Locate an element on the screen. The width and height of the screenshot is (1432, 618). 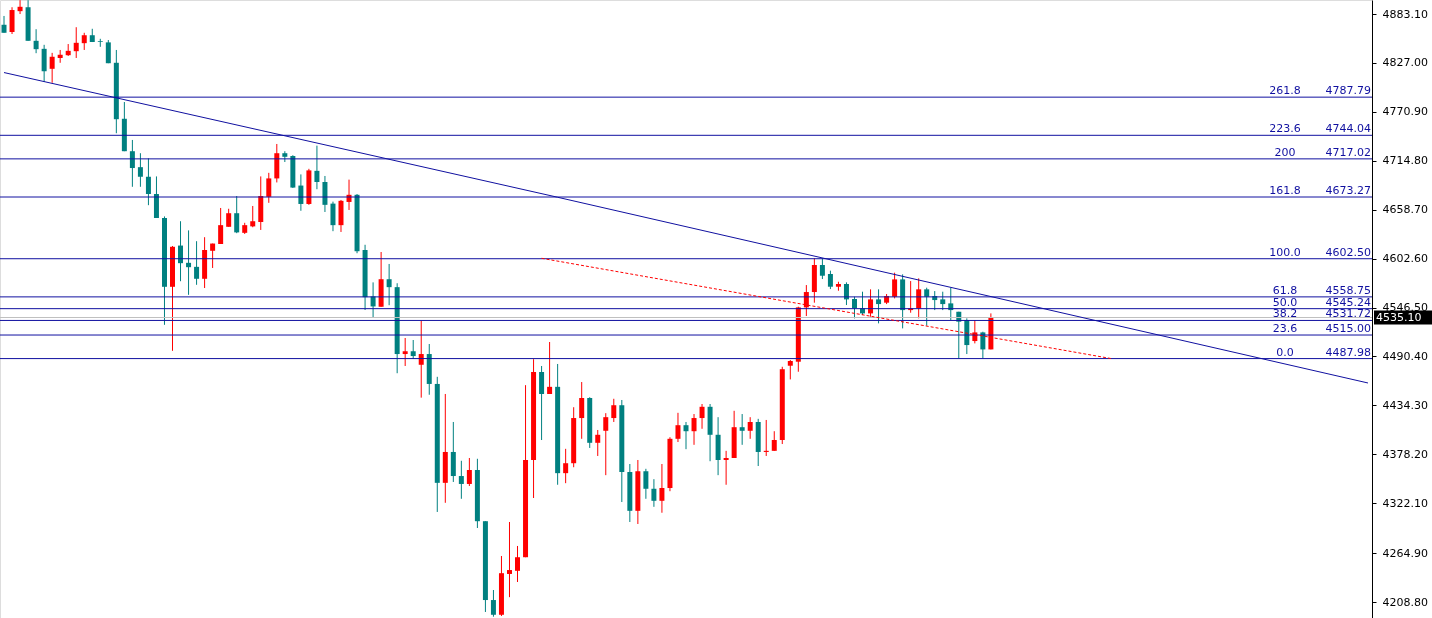
ref-line-label: 4602.50 is located at coordinates (1348, 252).